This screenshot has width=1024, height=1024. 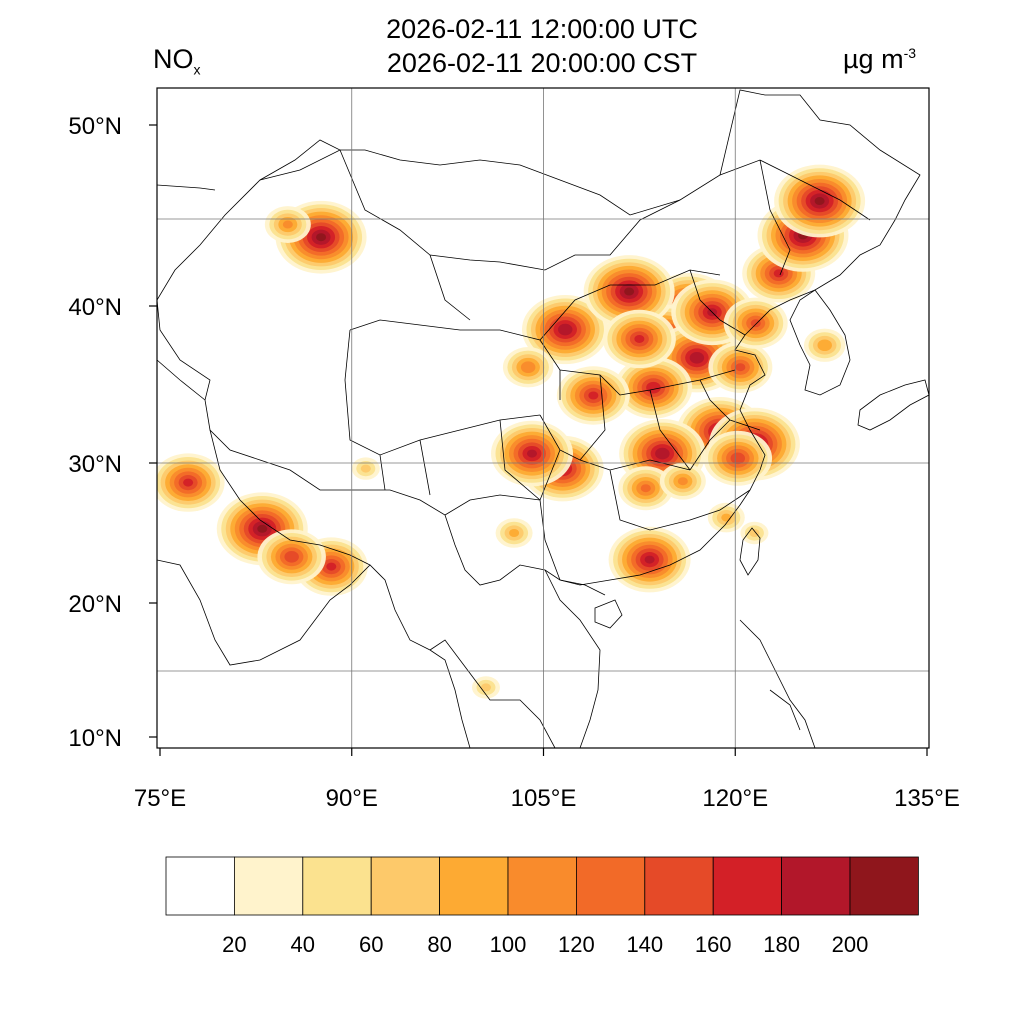 What do you see at coordinates (873, 59) in the screenshot?
I see `units-main: µg m` at bounding box center [873, 59].